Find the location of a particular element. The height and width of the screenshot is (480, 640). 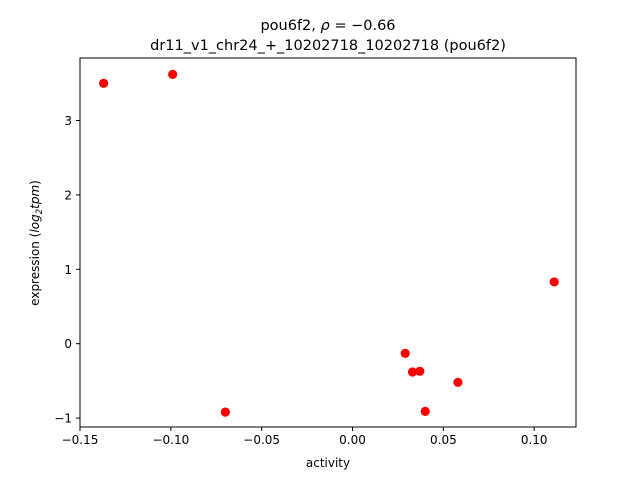

y-tick-label: 3 is located at coordinates (68, 121).